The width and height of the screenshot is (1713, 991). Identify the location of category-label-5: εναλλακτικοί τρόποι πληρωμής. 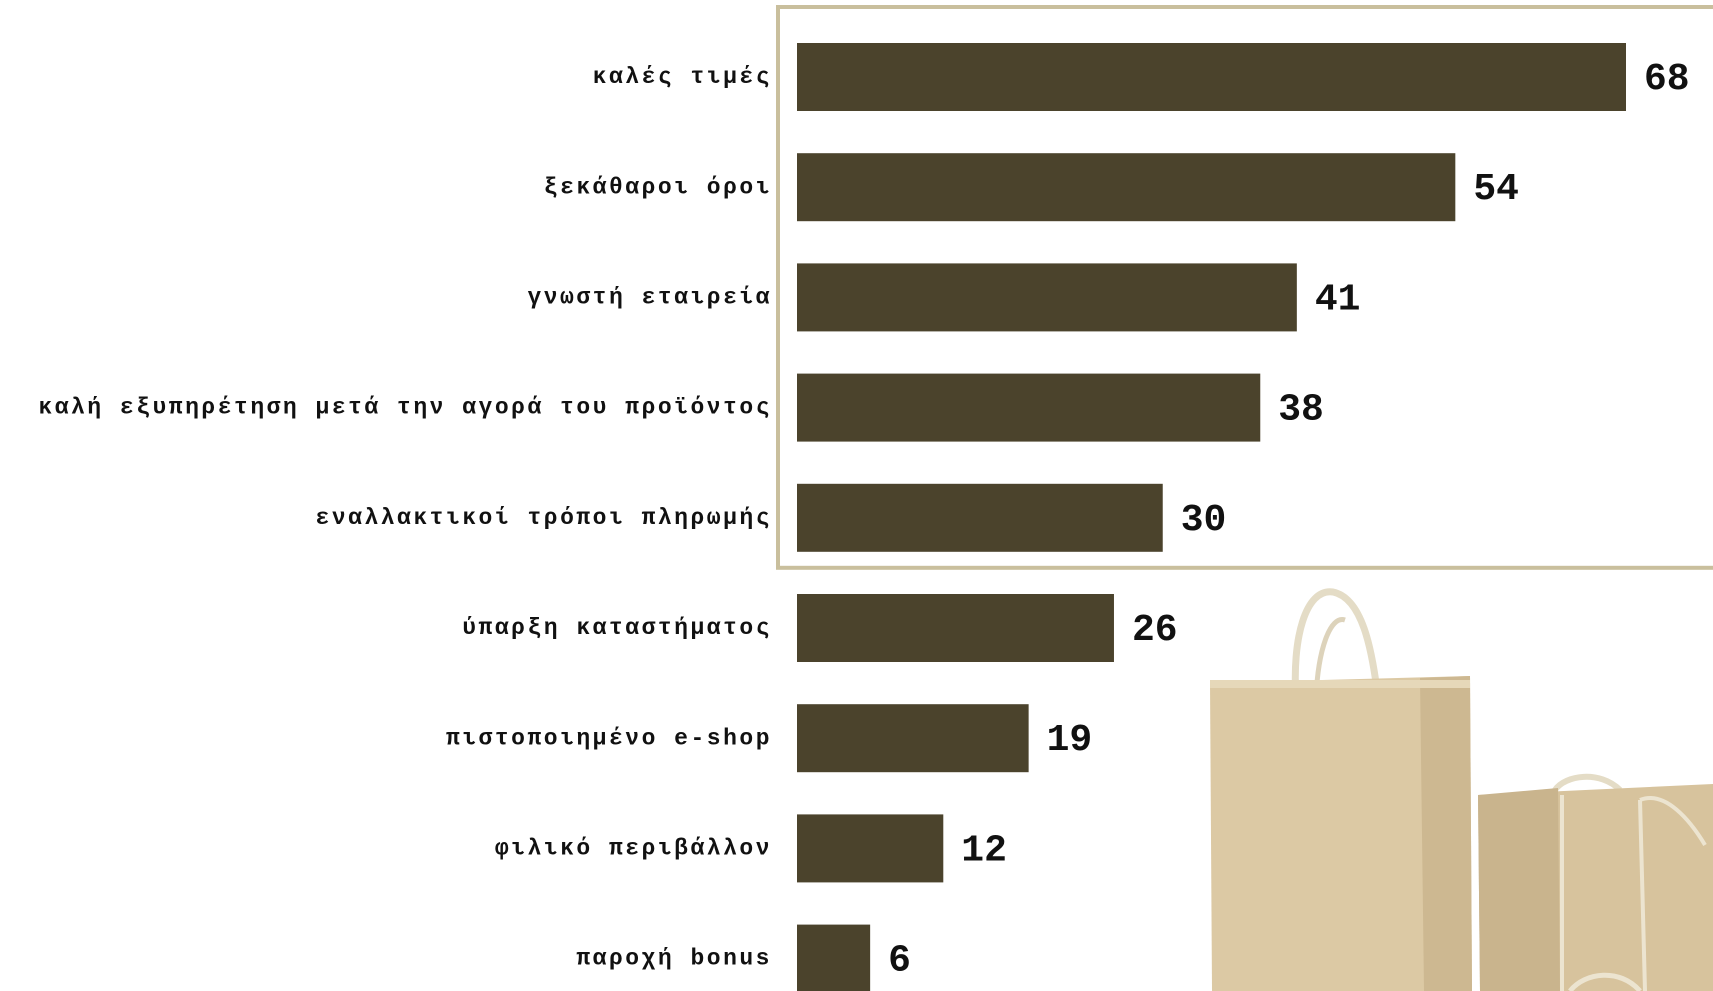
(544, 518).